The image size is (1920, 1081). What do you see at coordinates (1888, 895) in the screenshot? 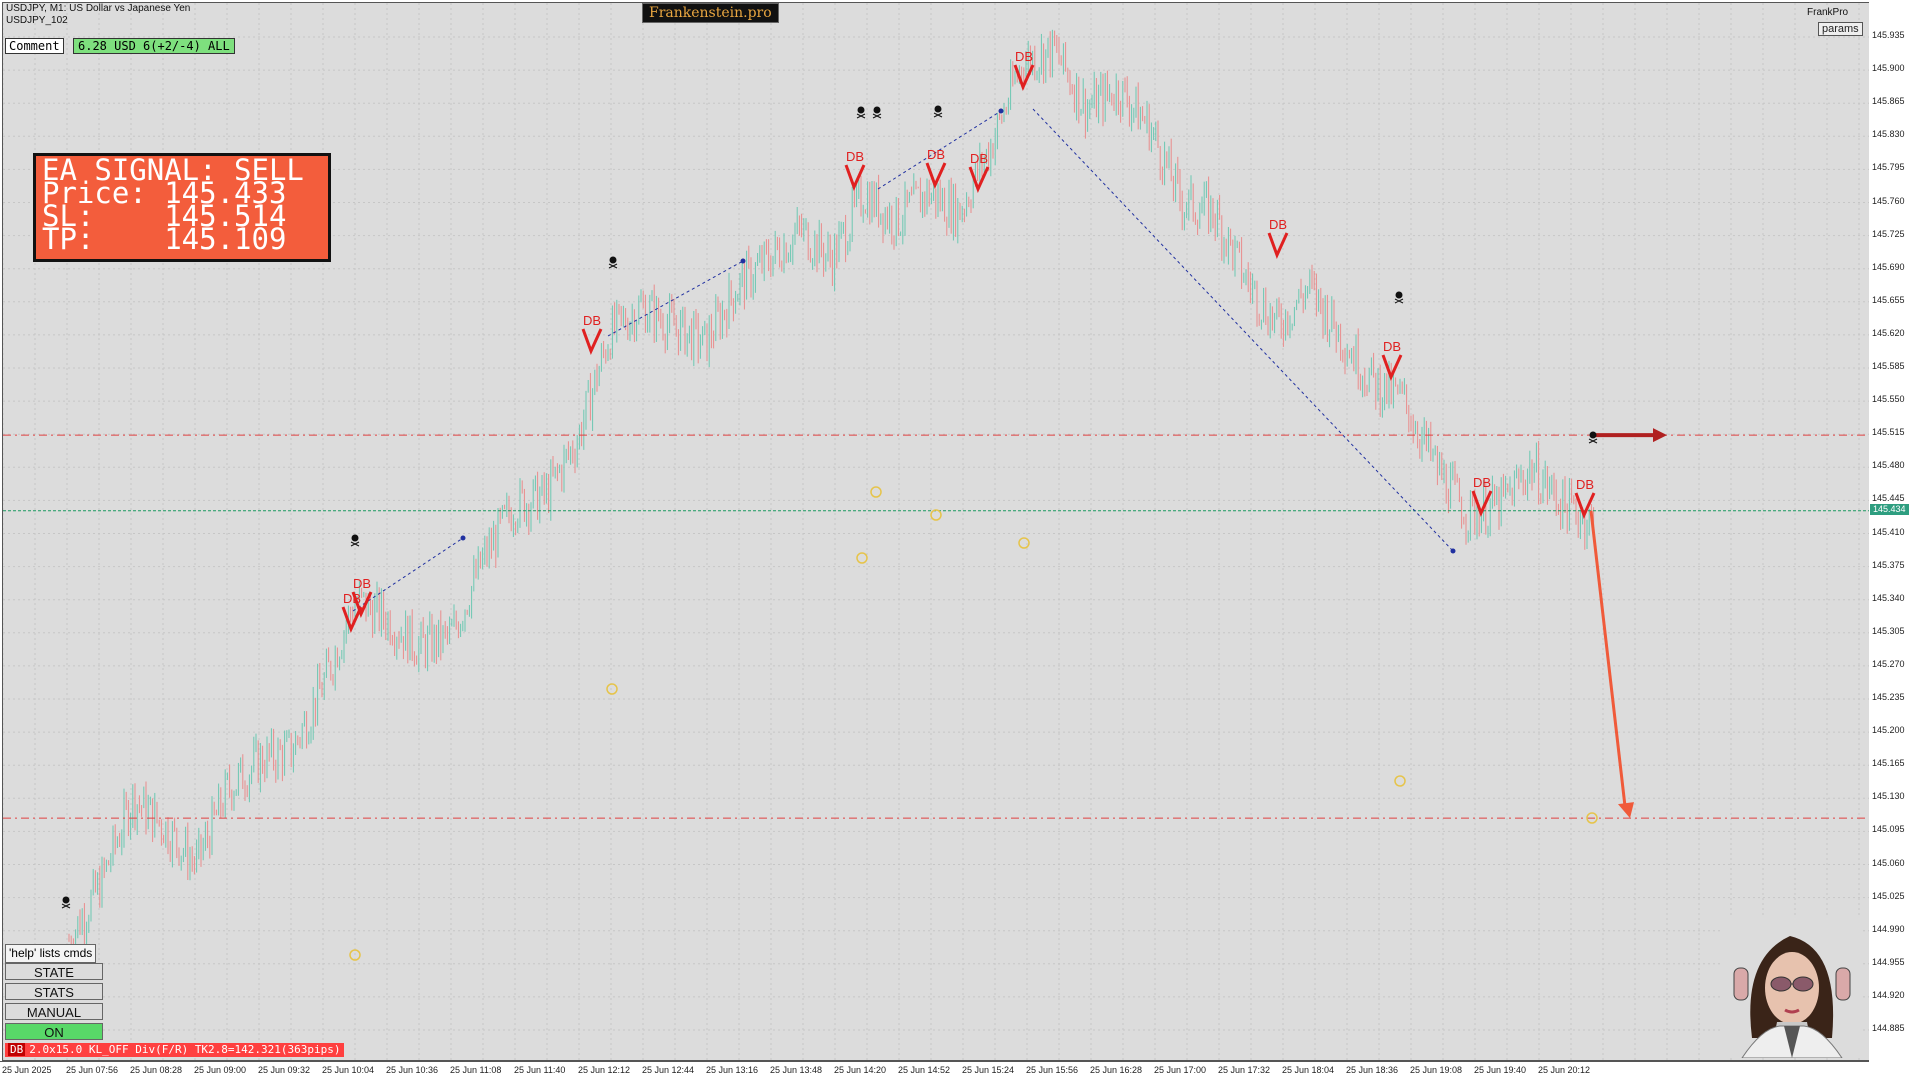
I see `price-tick-label: 145.025` at bounding box center [1888, 895].